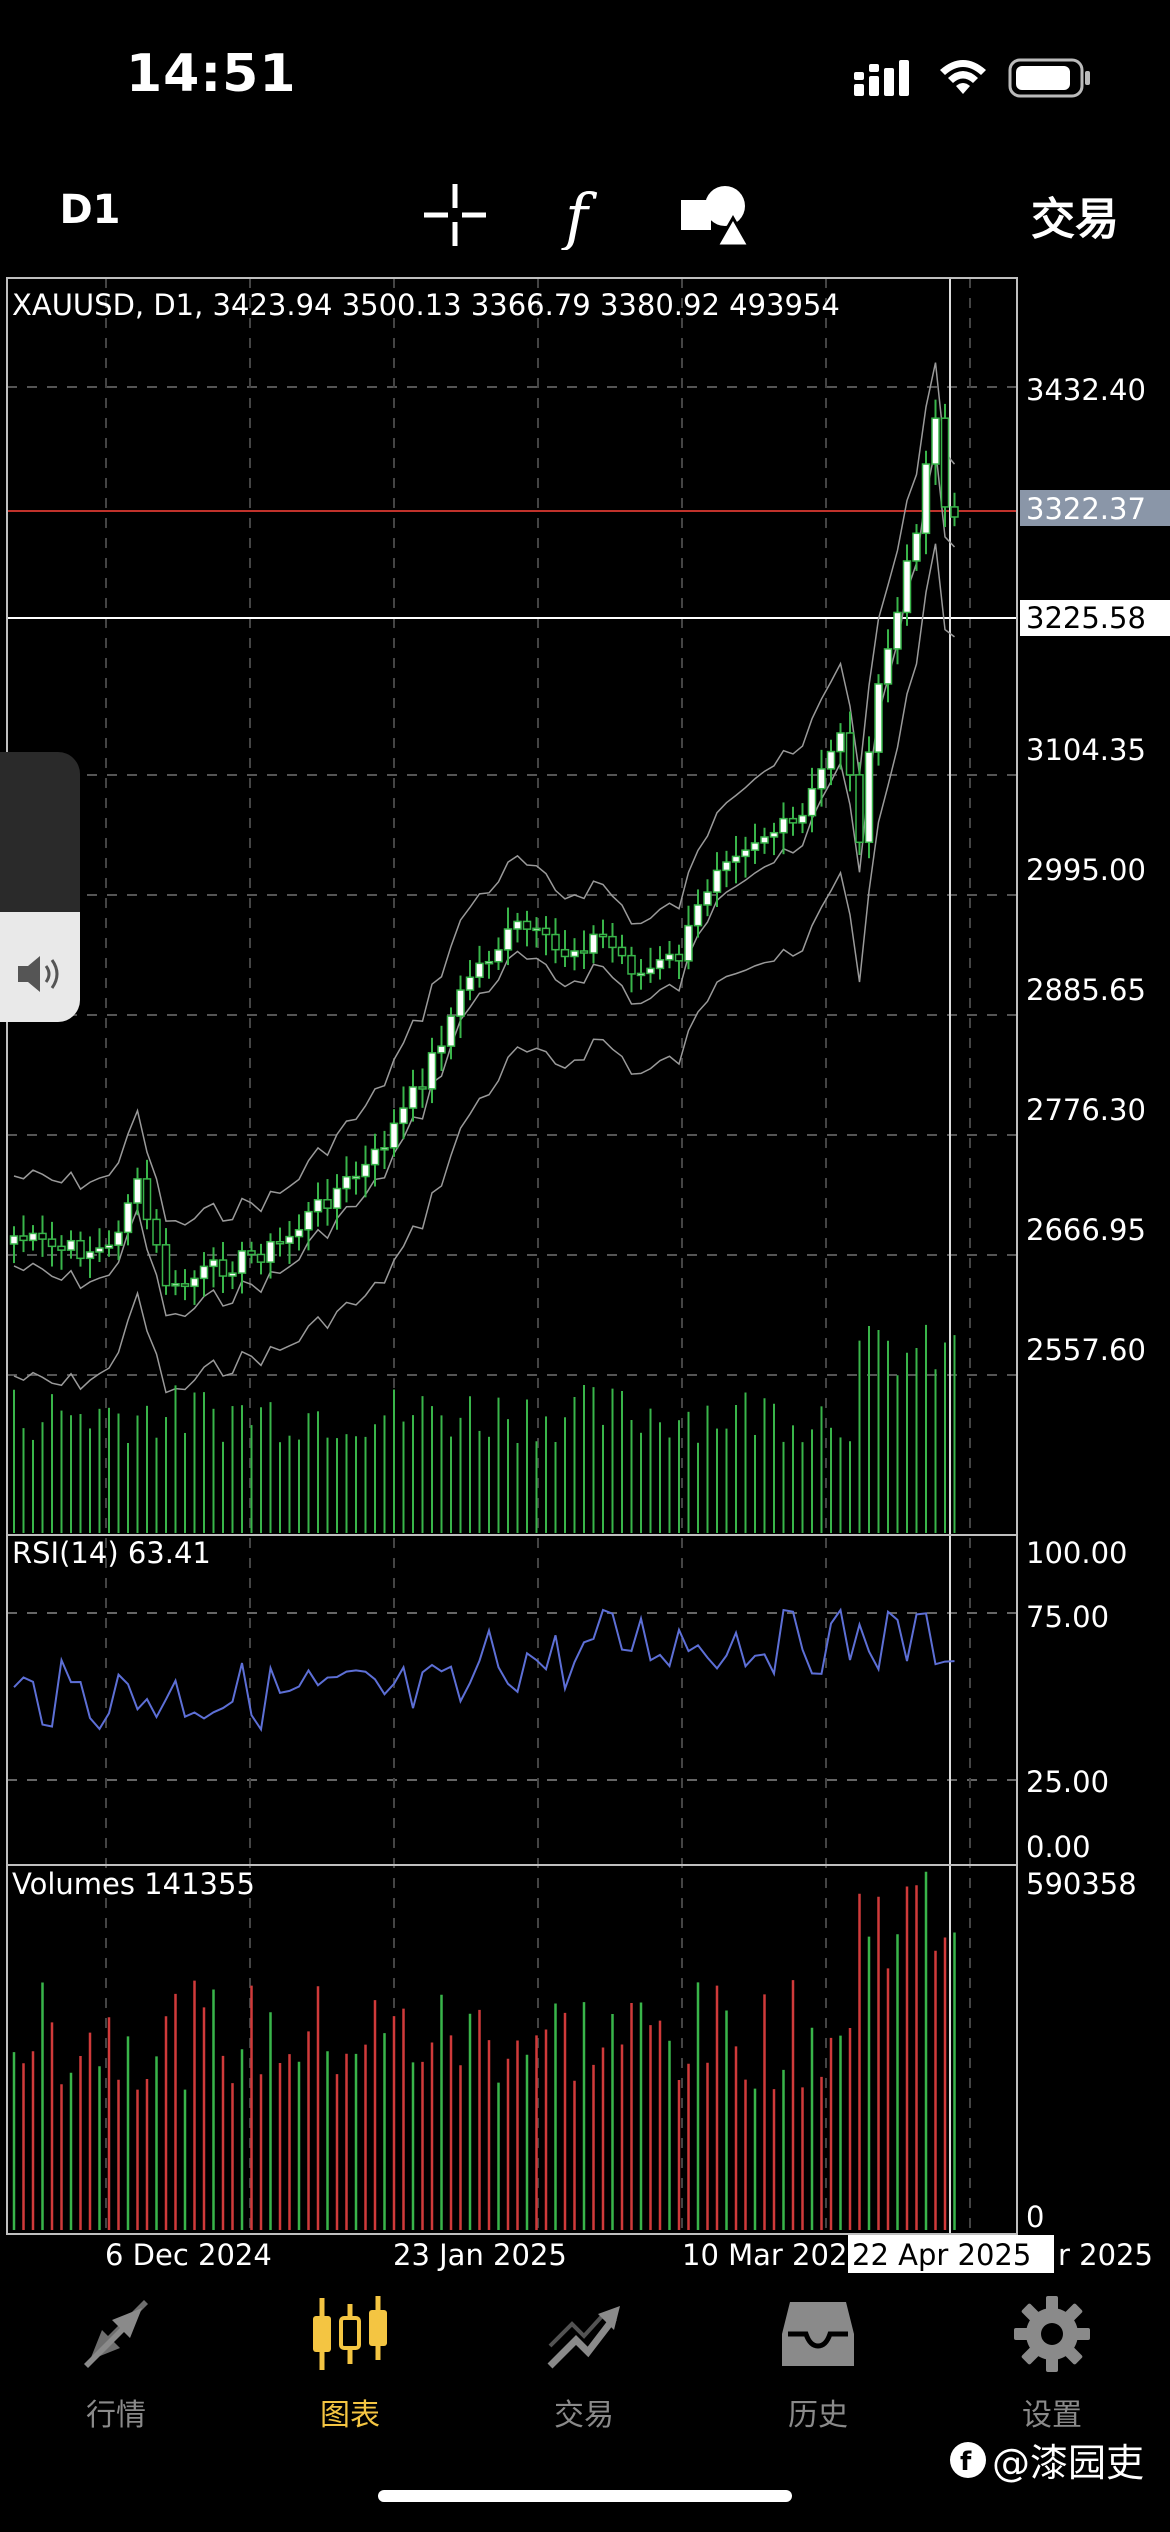 The width and height of the screenshot is (1170, 2532). I want to click on home-indicator, so click(585, 2496).